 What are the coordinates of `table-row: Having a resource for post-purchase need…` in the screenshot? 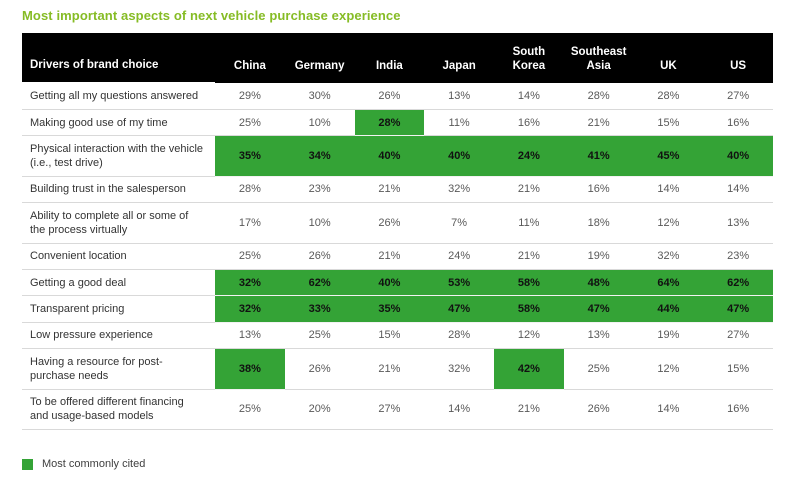 It's located at (397, 369).